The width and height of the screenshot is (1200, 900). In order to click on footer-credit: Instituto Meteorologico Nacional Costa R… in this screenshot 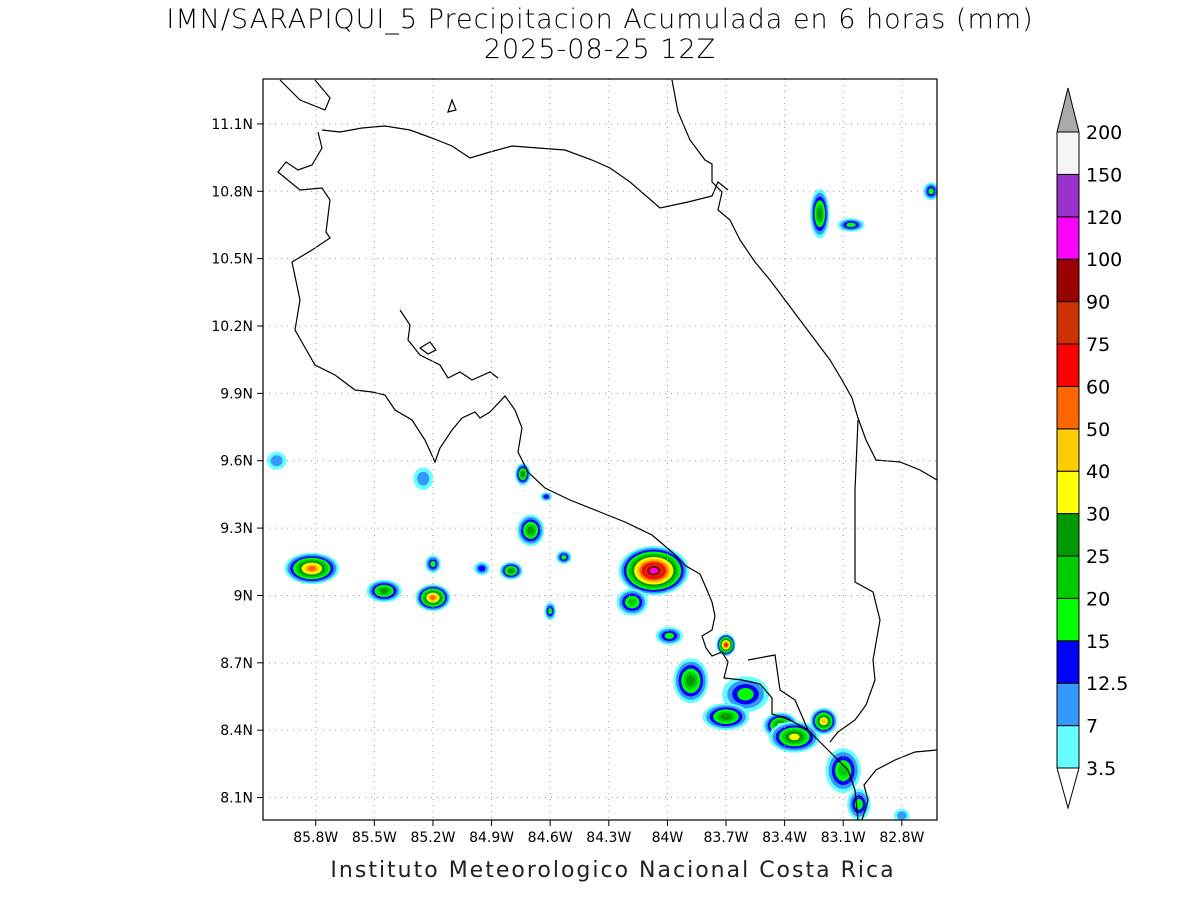, I will do `click(613, 870)`.